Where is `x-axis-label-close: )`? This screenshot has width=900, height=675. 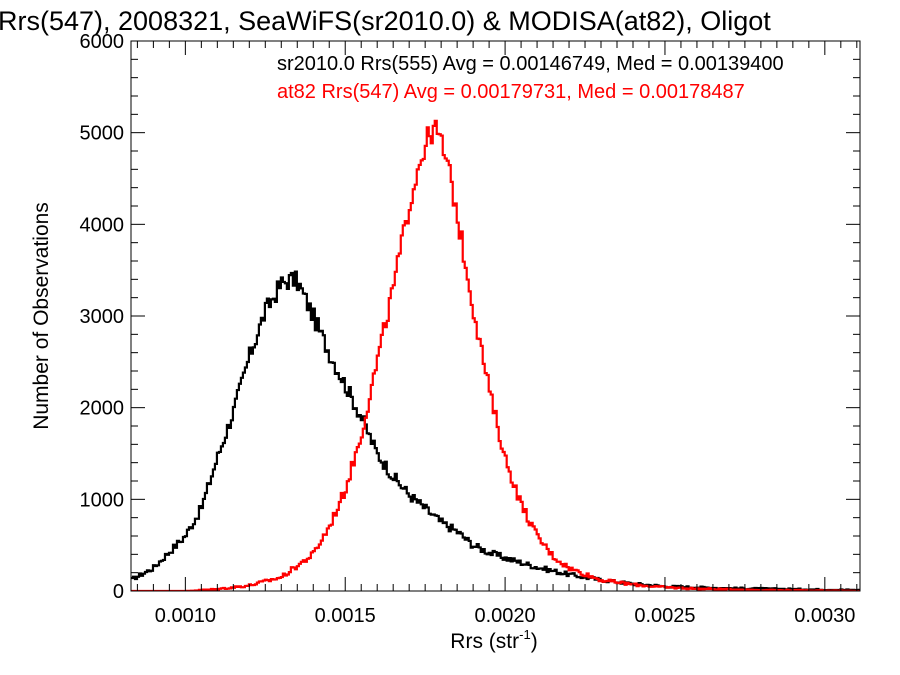 x-axis-label-close: ) is located at coordinates (534, 641).